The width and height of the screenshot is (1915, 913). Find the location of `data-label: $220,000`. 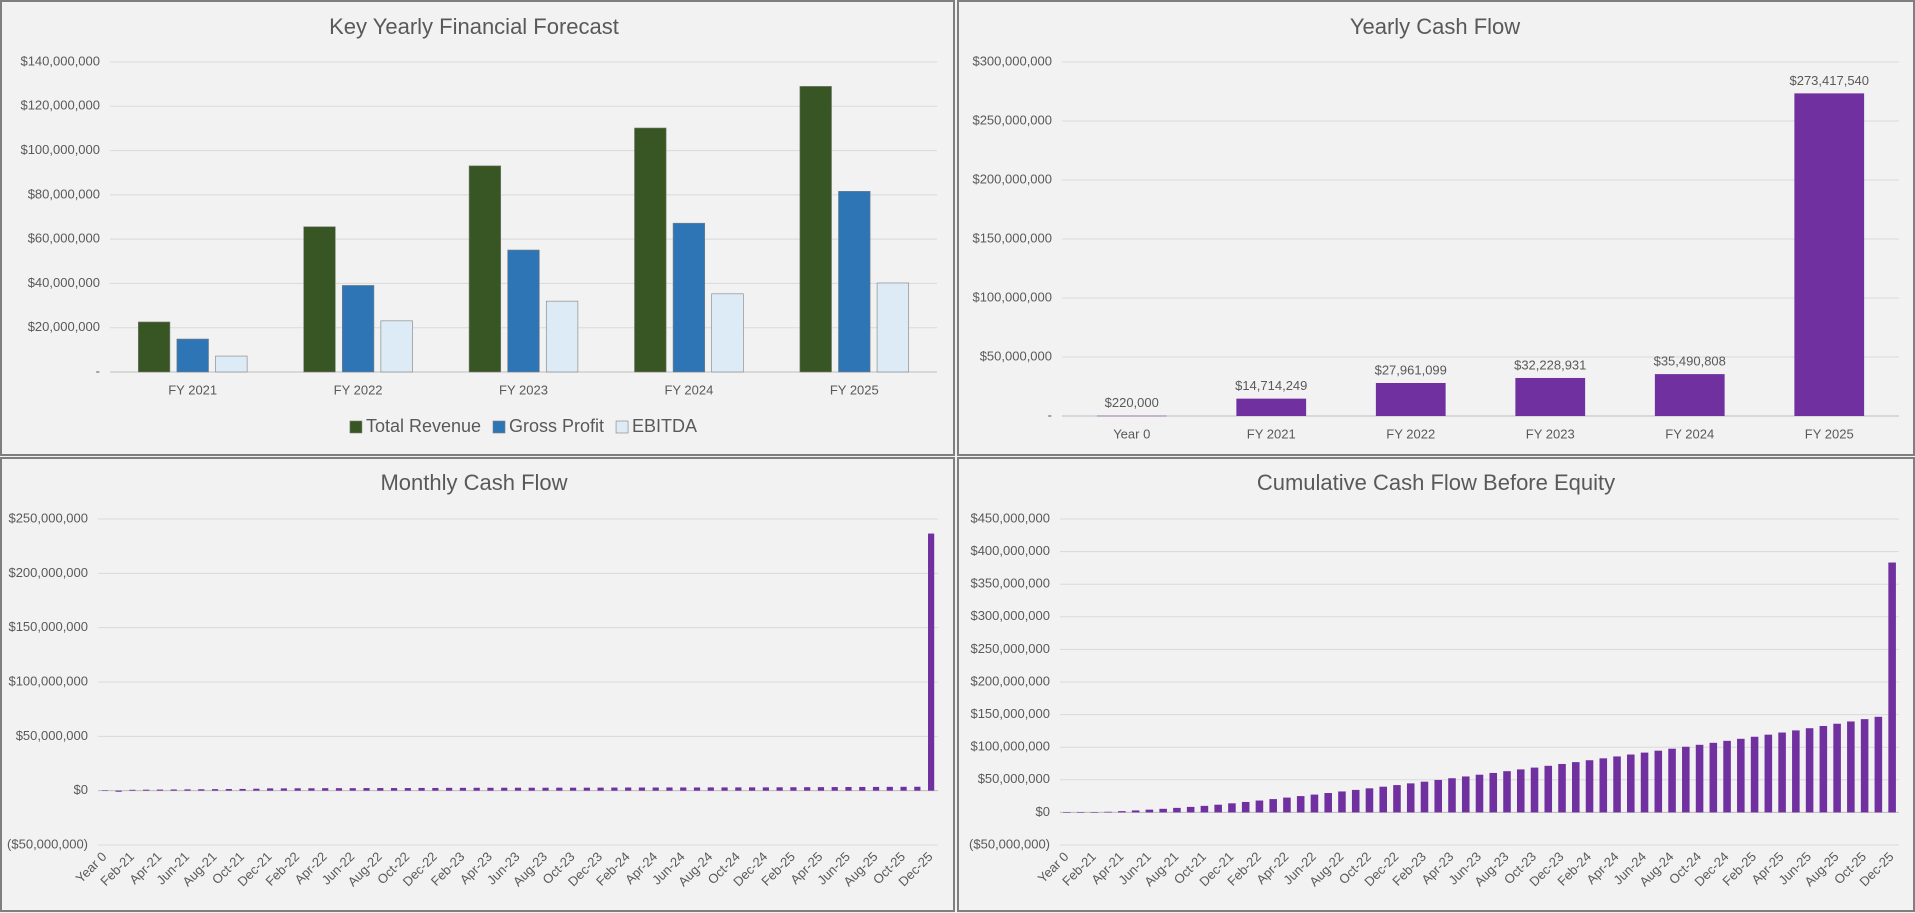

data-label: $220,000 is located at coordinates (1132, 402).